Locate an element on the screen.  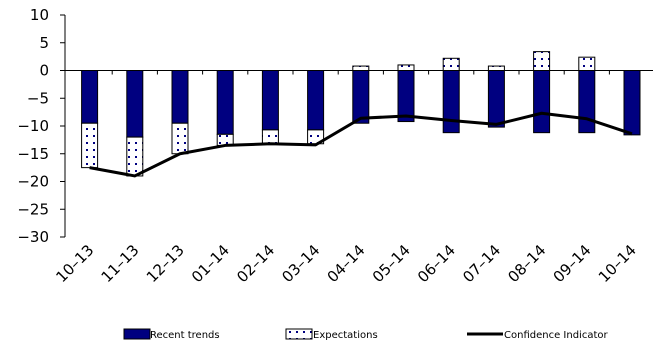
legend-item-confidence-indicator: Confidence Indicator is located at coordinates (537, 335).